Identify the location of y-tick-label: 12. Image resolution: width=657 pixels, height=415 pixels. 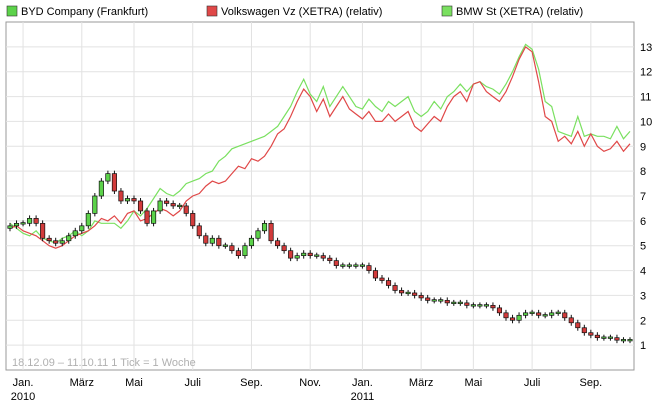
(646, 73).